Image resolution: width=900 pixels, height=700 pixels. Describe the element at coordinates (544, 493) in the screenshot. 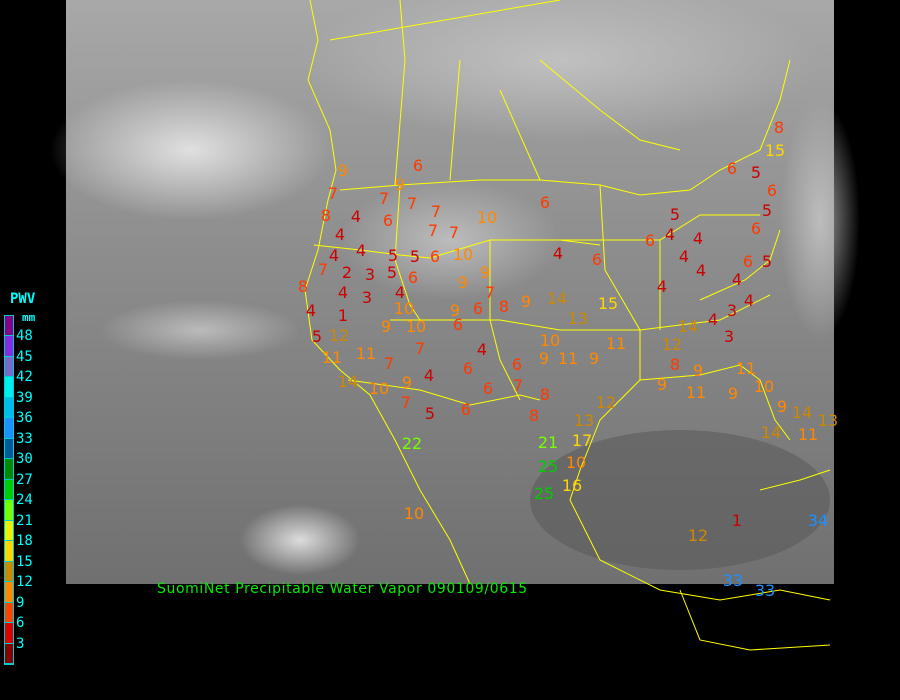

I see `station-pwv-value: 25` at that location.